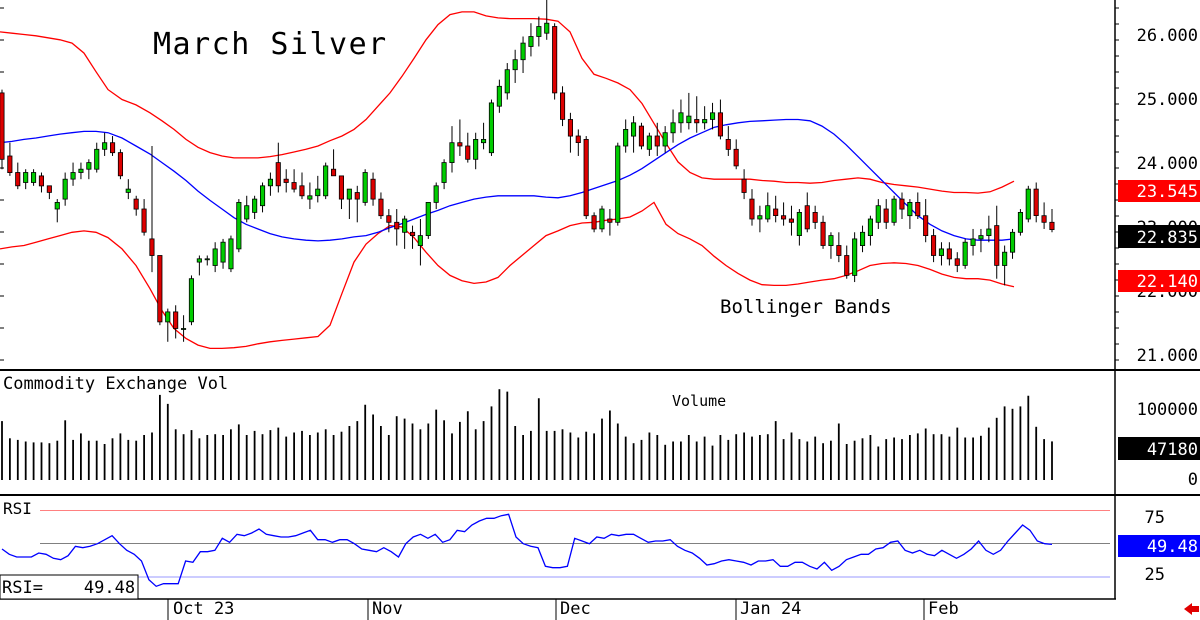 Image resolution: width=1200 pixels, height=620 pixels. What do you see at coordinates (806, 307) in the screenshot?
I see `bollinger-bands-annotation: Bollinger Bands` at bounding box center [806, 307].